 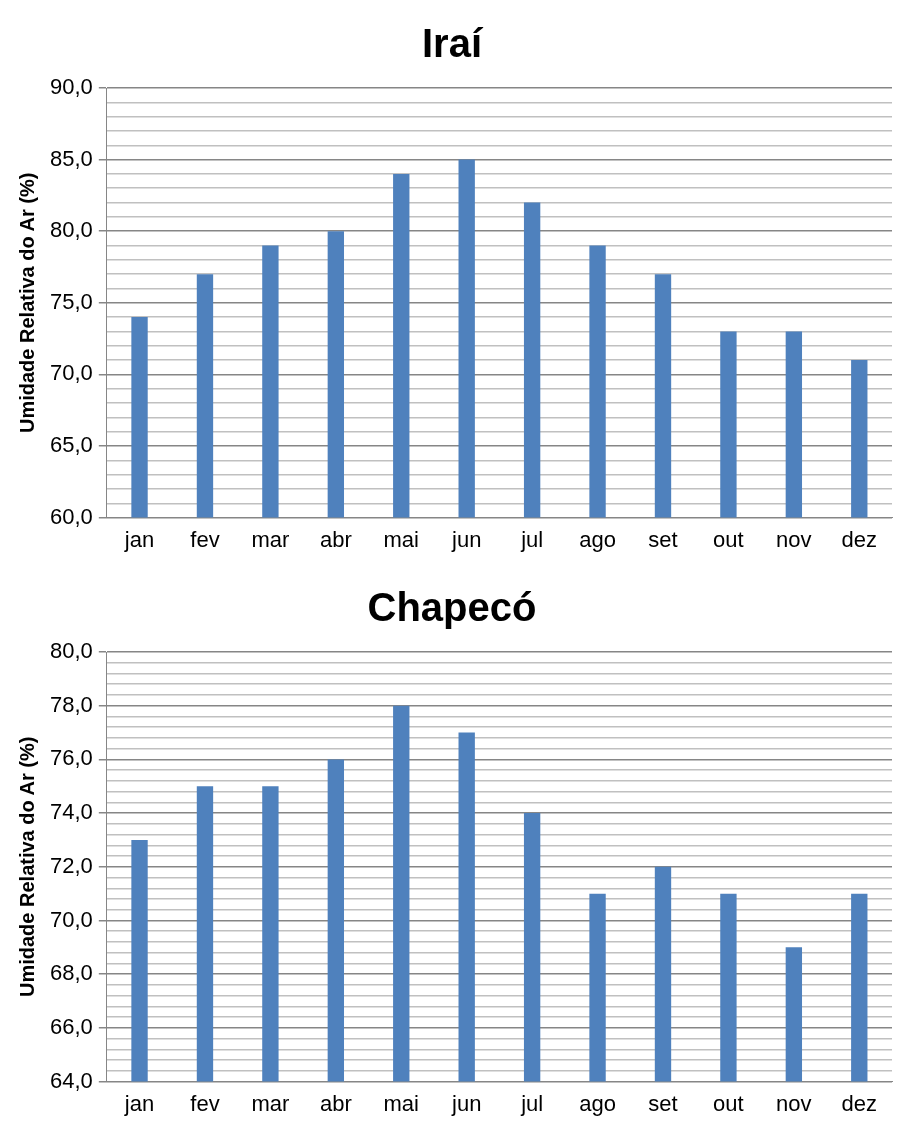 What do you see at coordinates (71, 1026) in the screenshot?
I see `y-tick-label: 66,0` at bounding box center [71, 1026].